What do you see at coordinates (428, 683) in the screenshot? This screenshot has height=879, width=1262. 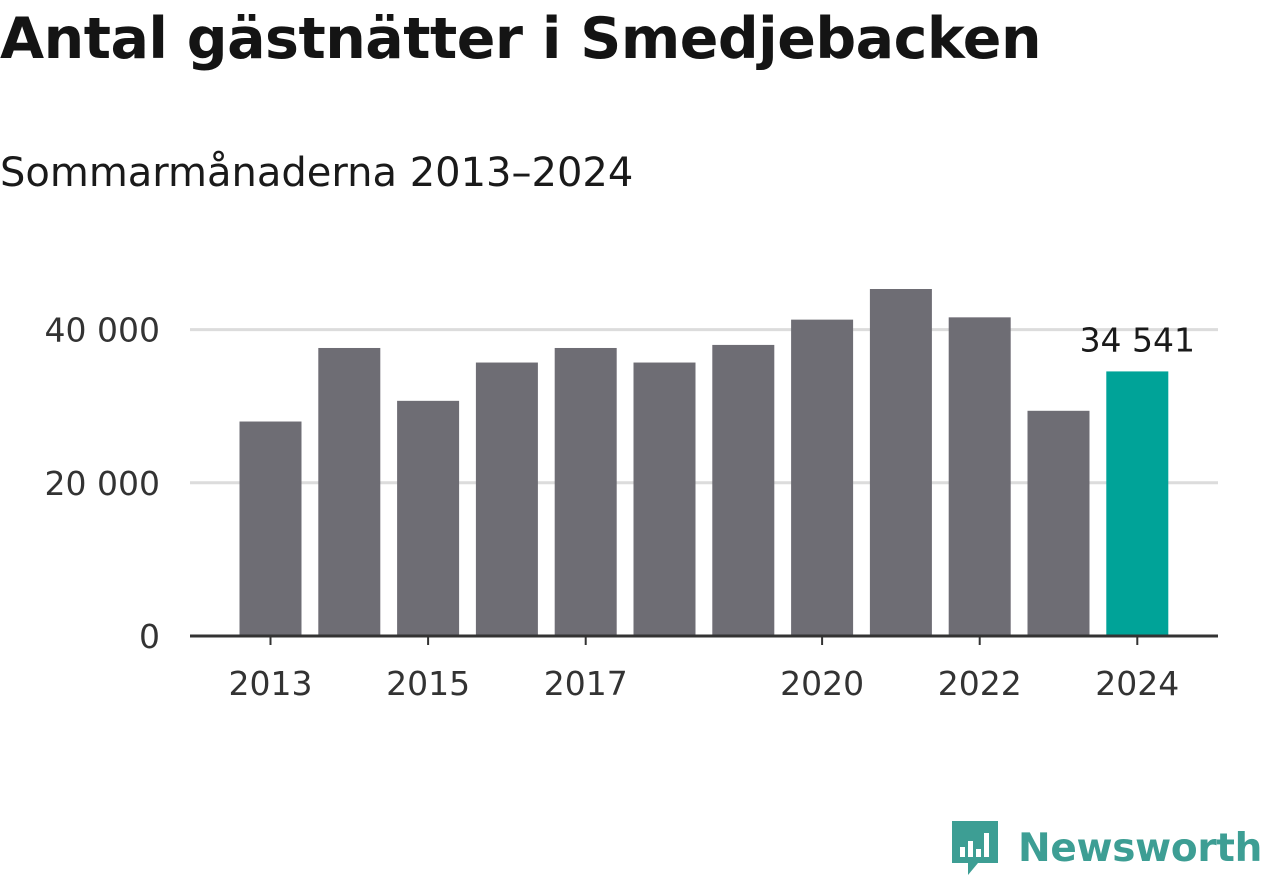 I see `x-tick-label: 2015` at bounding box center [428, 683].